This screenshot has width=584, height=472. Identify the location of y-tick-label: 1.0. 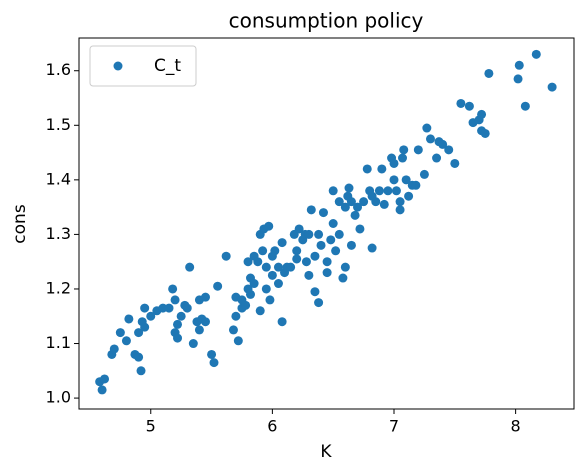
(58, 397).